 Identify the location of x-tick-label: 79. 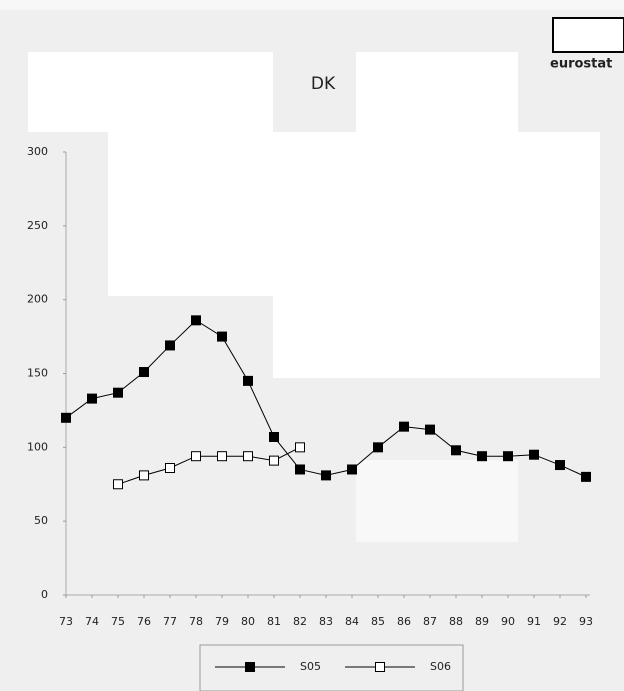
(222, 621).